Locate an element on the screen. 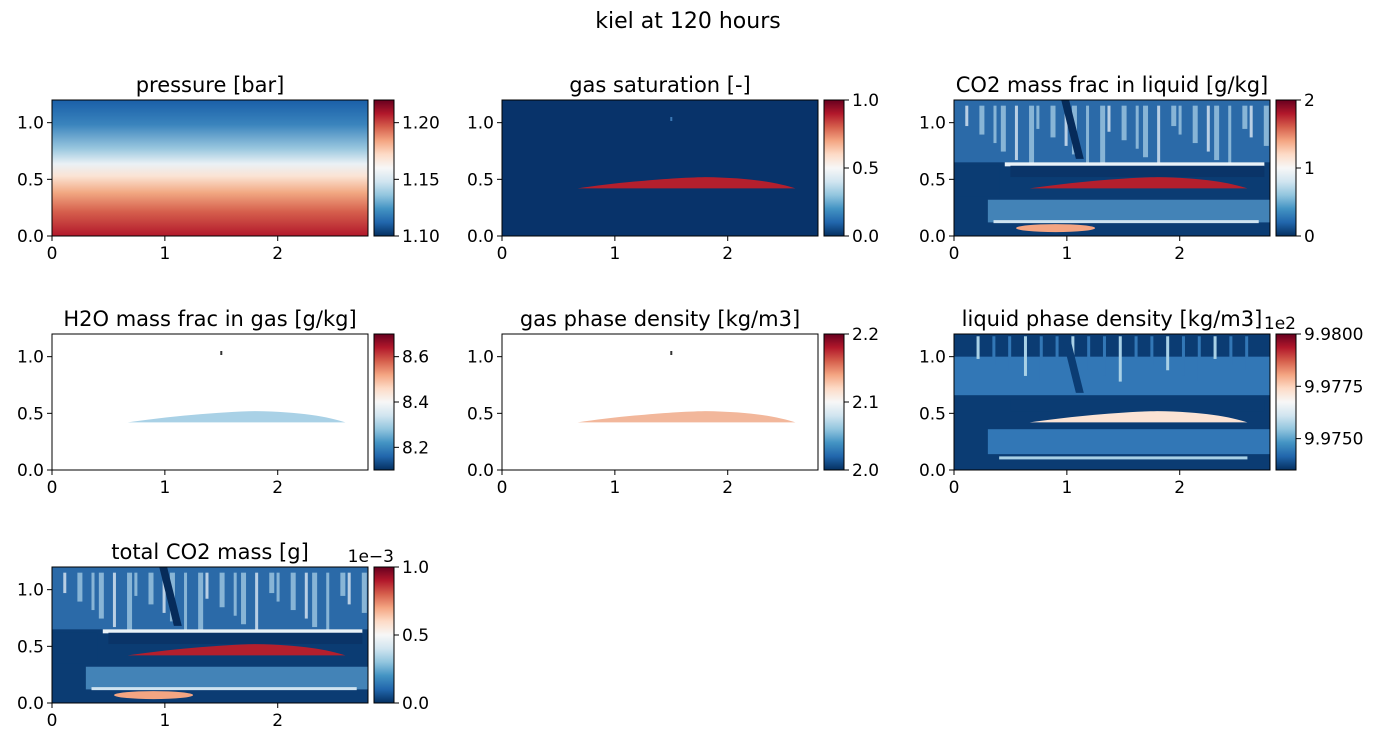 This screenshot has height=741, width=1377. panel-title: gas saturation [-] is located at coordinates (660, 85).